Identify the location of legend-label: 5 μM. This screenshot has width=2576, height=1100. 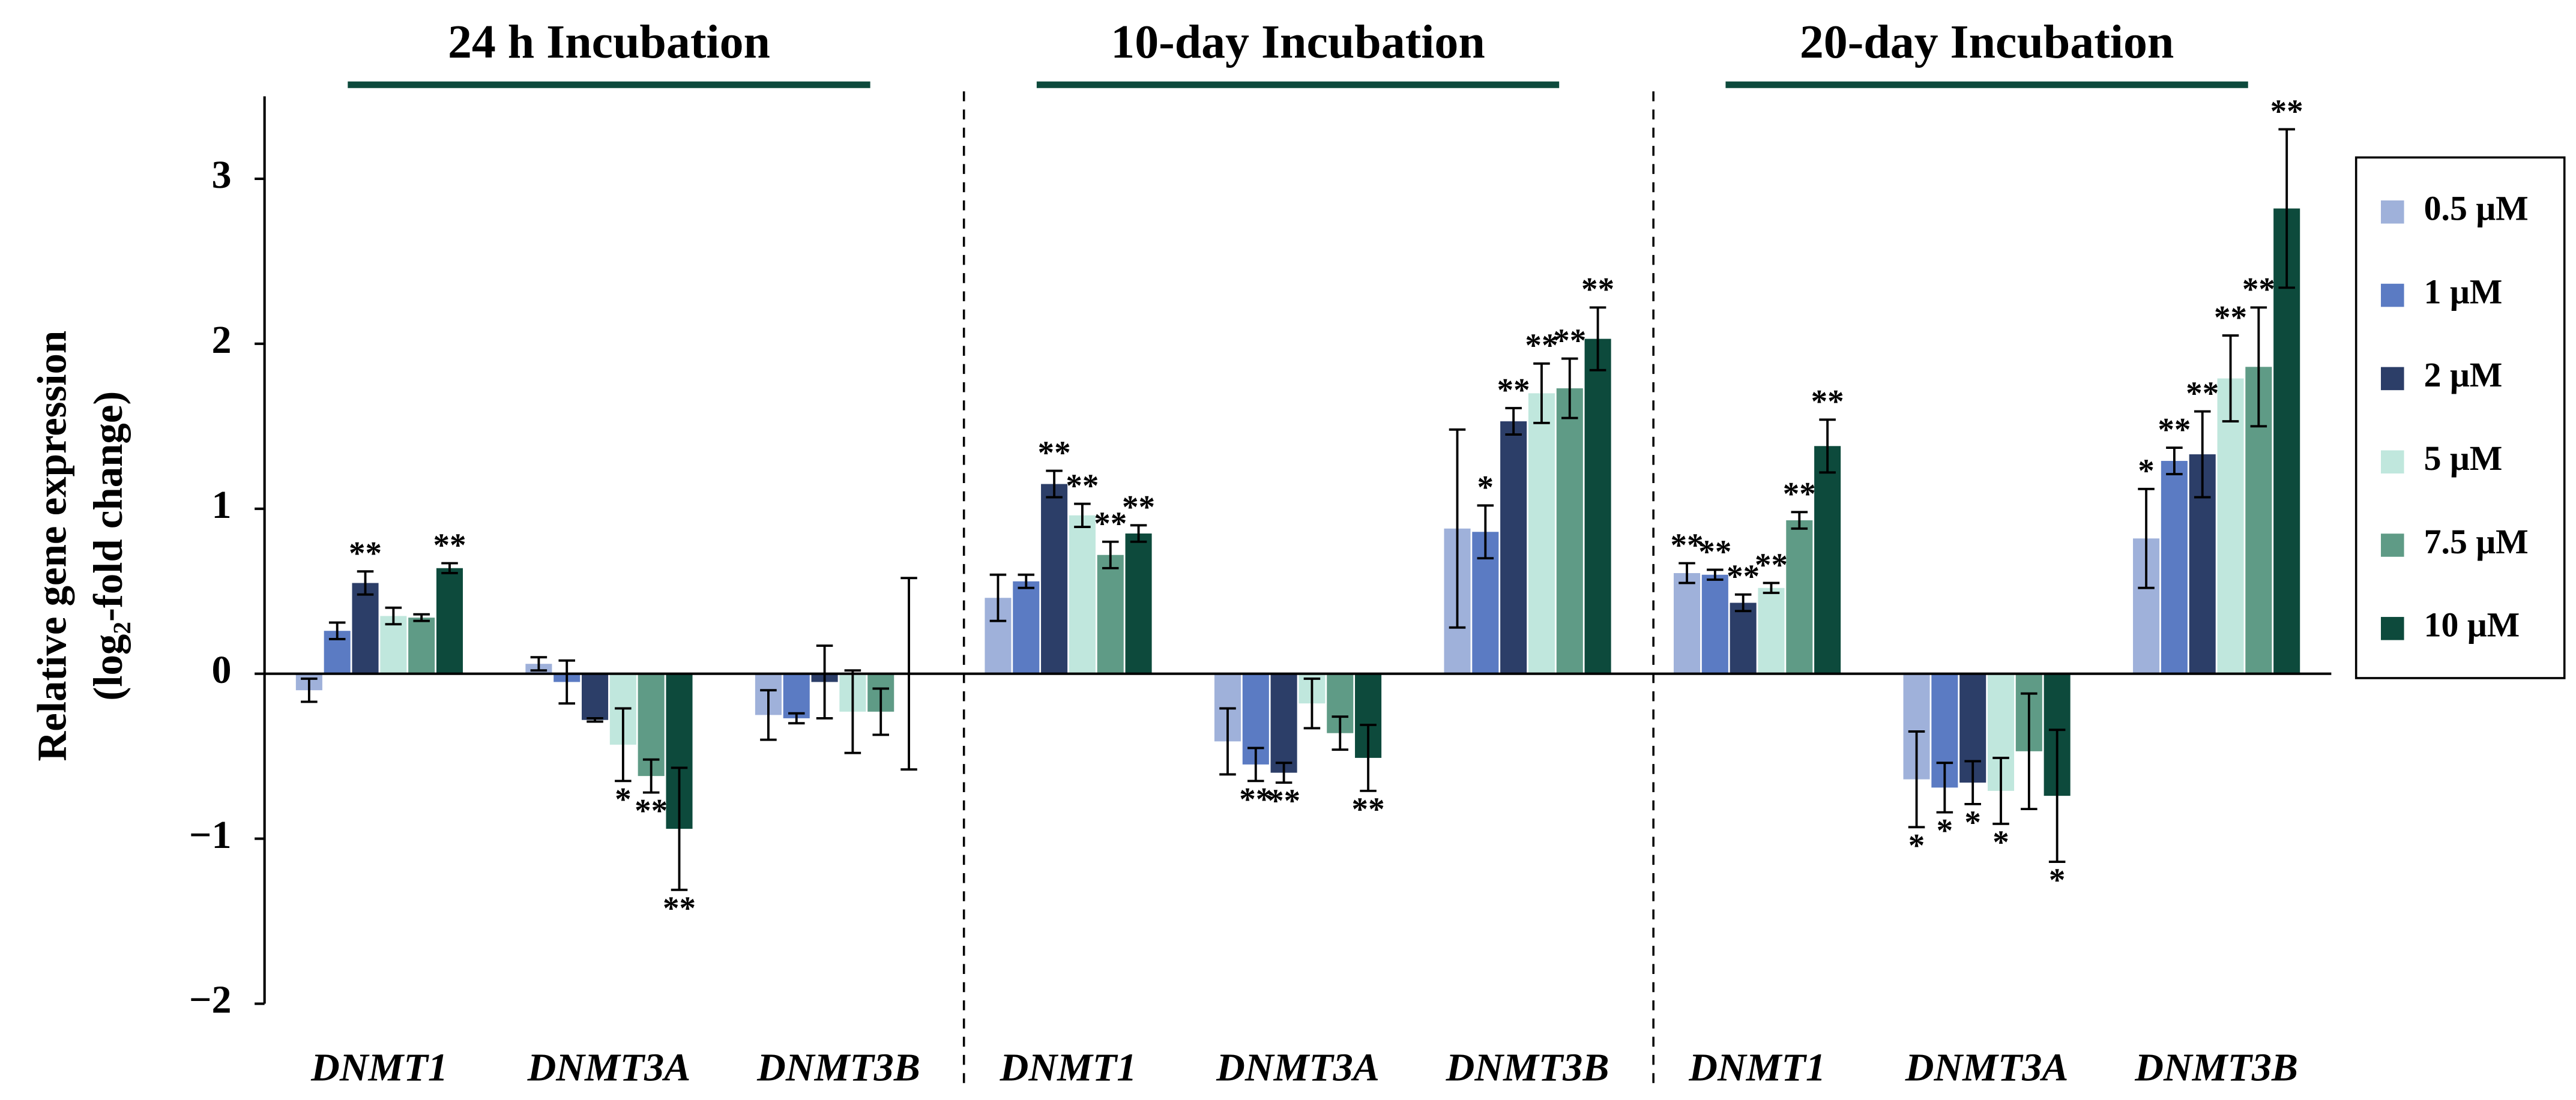
(2463, 458).